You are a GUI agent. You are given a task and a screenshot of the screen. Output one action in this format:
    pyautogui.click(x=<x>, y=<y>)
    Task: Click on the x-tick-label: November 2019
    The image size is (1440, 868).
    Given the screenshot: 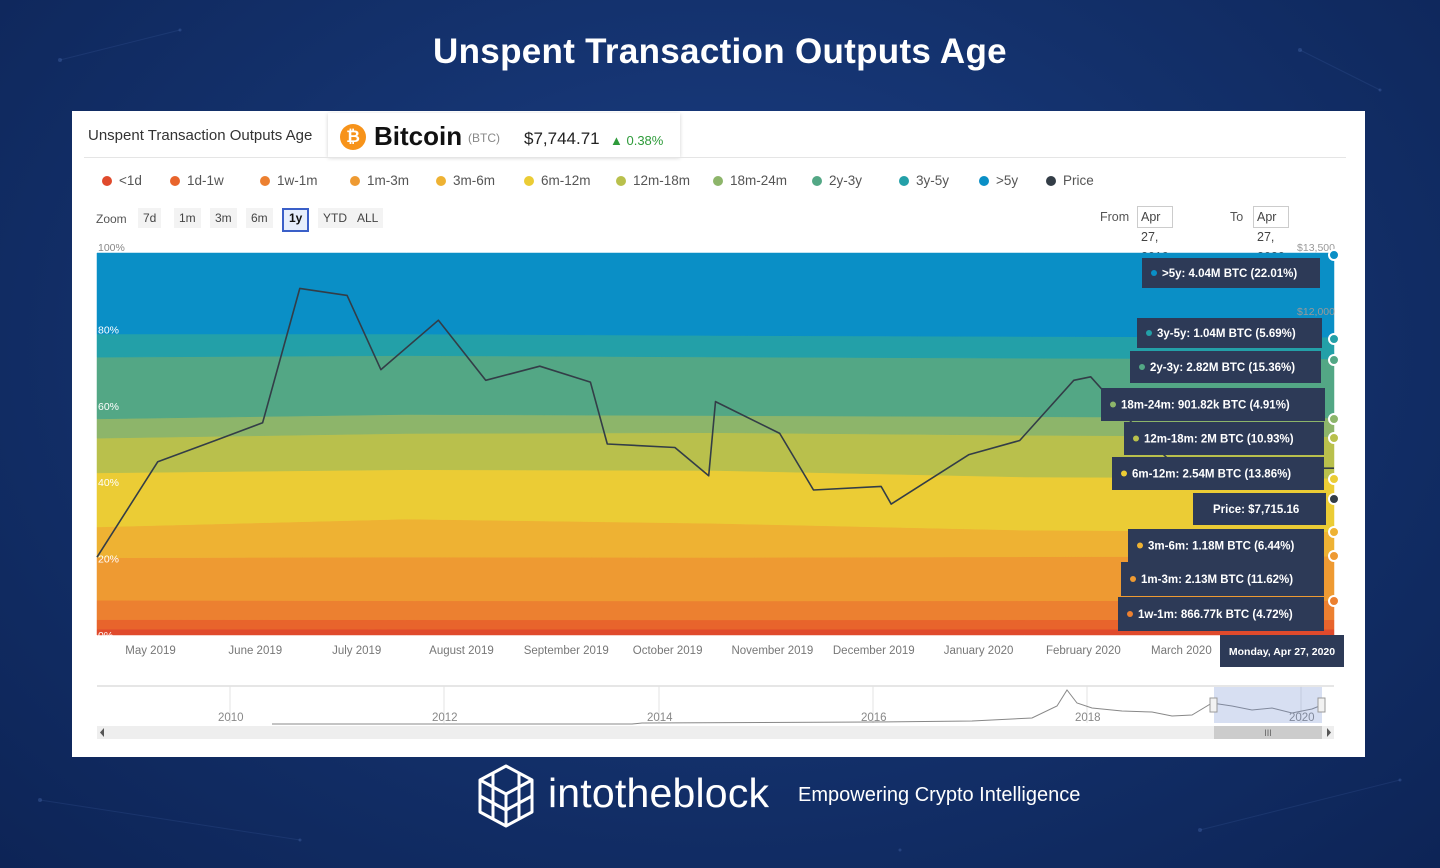 What is the action you would take?
    pyautogui.click(x=772, y=651)
    